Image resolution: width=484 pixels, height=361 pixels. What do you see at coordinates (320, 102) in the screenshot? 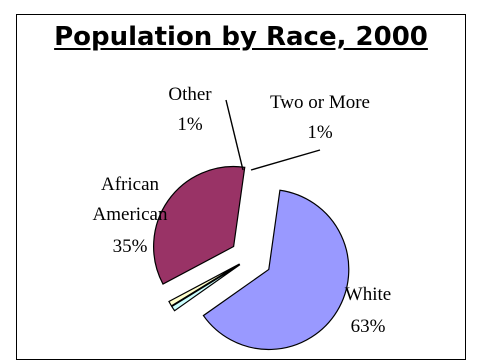
I see `slice-label-two-or-more: Two or More` at bounding box center [320, 102].